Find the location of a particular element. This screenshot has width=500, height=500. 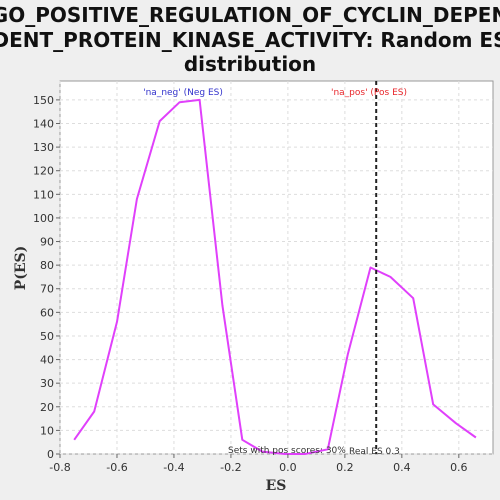

x-tick-label-1: -0.6 is located at coordinates (116, 467).